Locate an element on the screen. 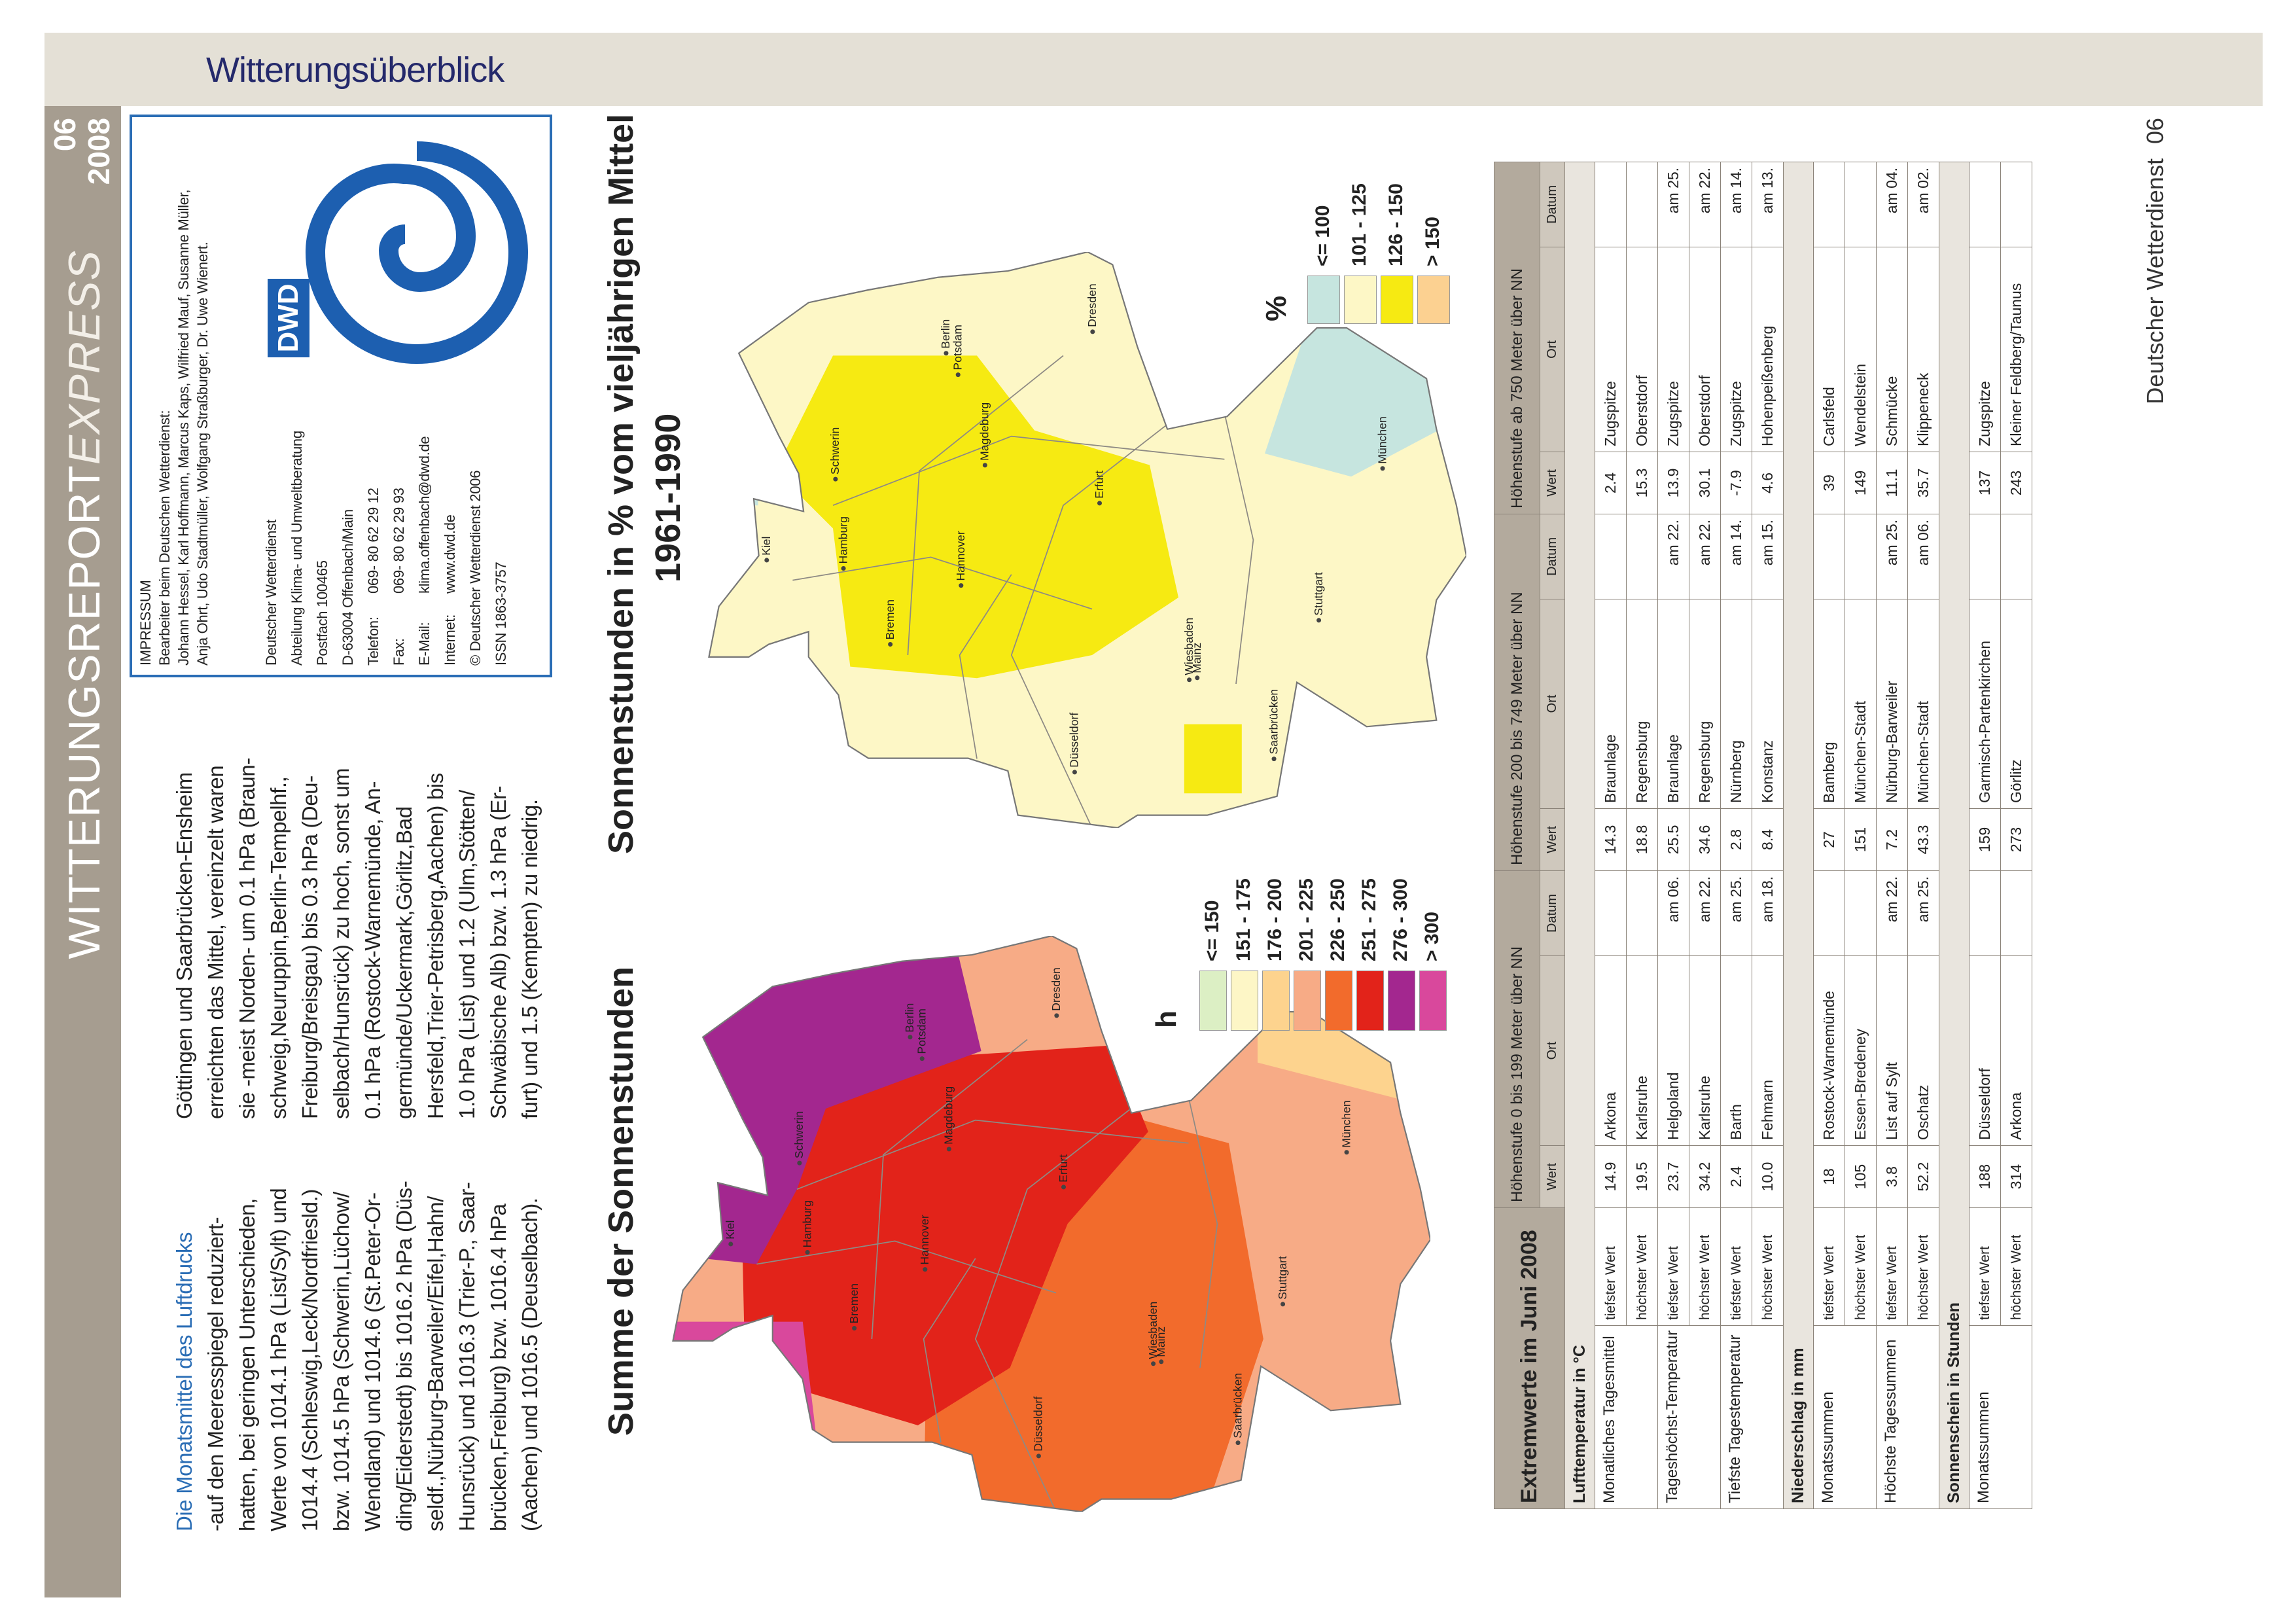 The image size is (2296, 1623). city-label: Magdeburg is located at coordinates (948, 1115).